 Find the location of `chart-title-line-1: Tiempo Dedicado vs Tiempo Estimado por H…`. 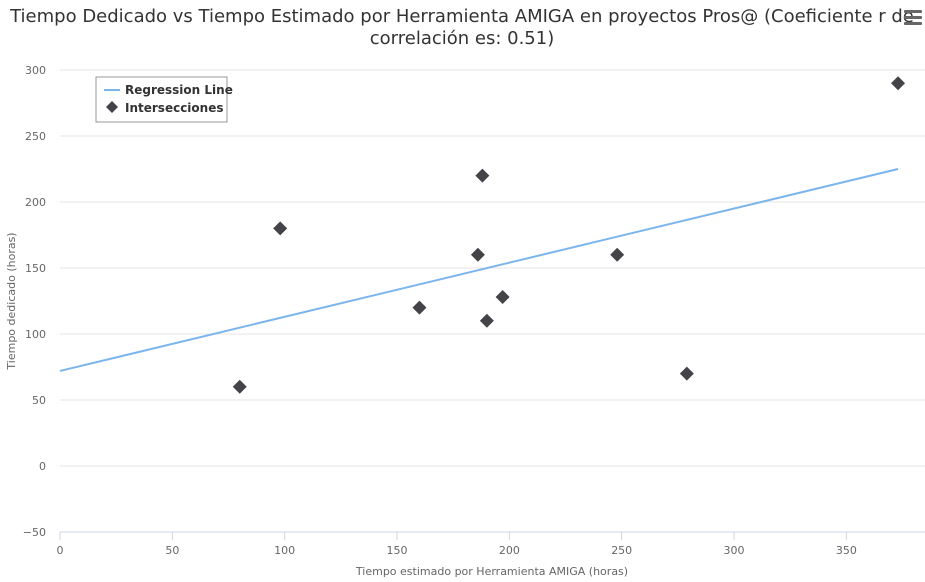

chart-title-line-1: Tiempo Dedicado vs Tiempo Estimado por H… is located at coordinates (461, 16).